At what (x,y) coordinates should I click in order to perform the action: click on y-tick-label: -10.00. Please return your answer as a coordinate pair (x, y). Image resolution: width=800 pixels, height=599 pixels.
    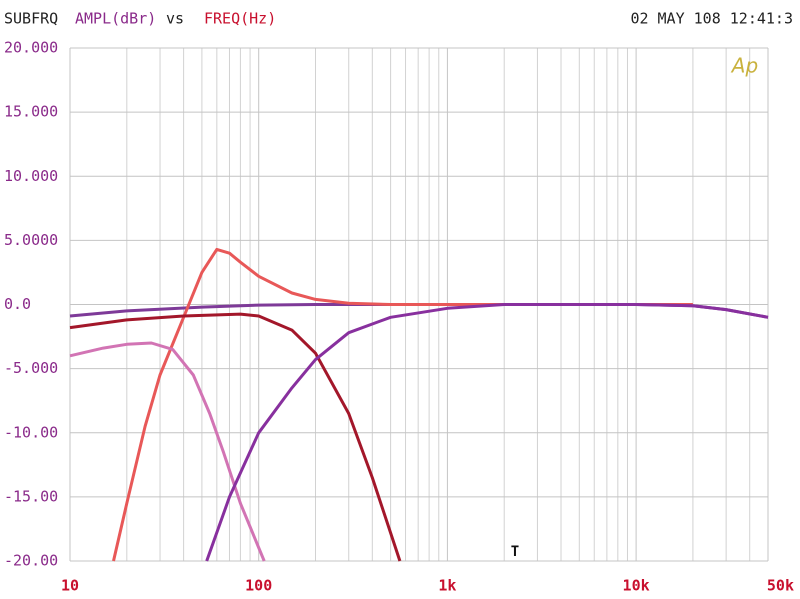
    Looking at the image, I should click on (31, 432).